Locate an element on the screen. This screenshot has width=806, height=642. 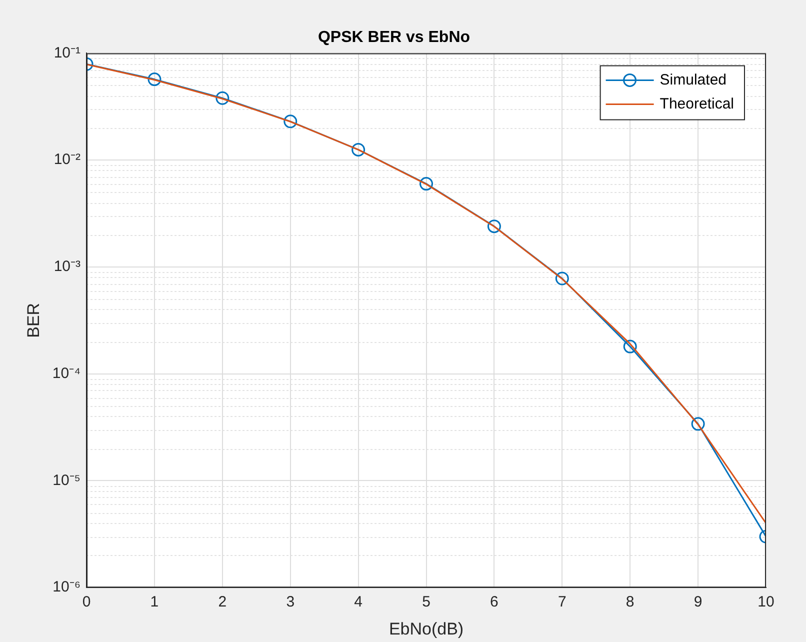
chart-title: QPSK BER vs EbNo is located at coordinates (394, 37).